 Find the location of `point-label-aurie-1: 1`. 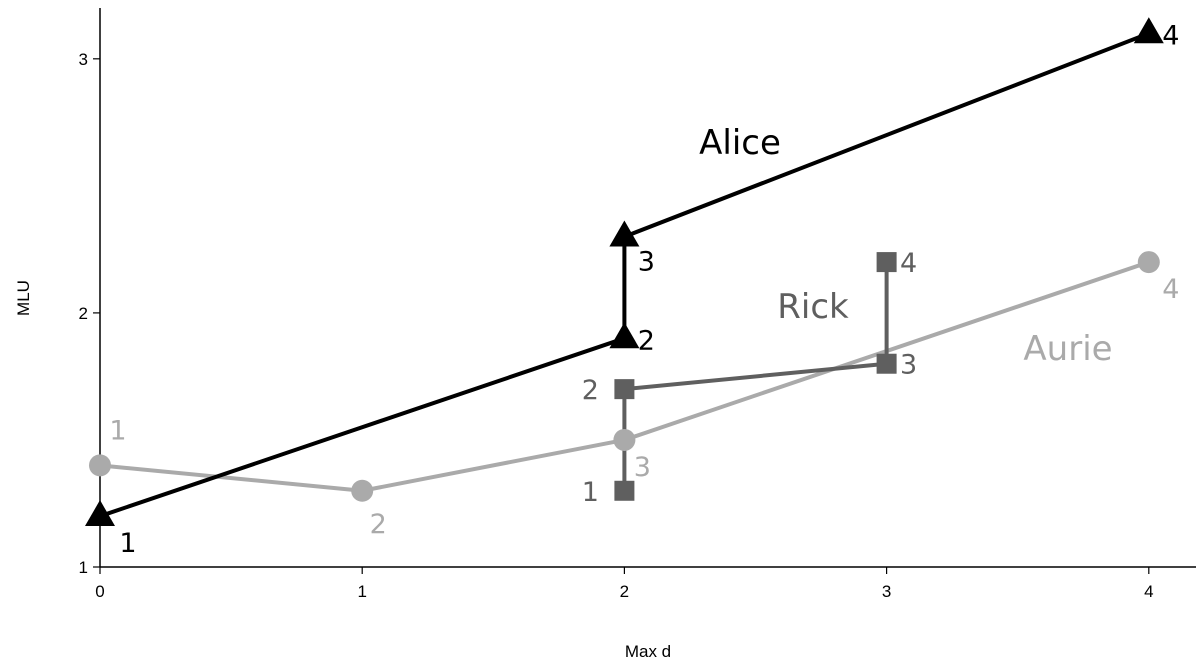

point-label-aurie-1: 1 is located at coordinates (117, 430).